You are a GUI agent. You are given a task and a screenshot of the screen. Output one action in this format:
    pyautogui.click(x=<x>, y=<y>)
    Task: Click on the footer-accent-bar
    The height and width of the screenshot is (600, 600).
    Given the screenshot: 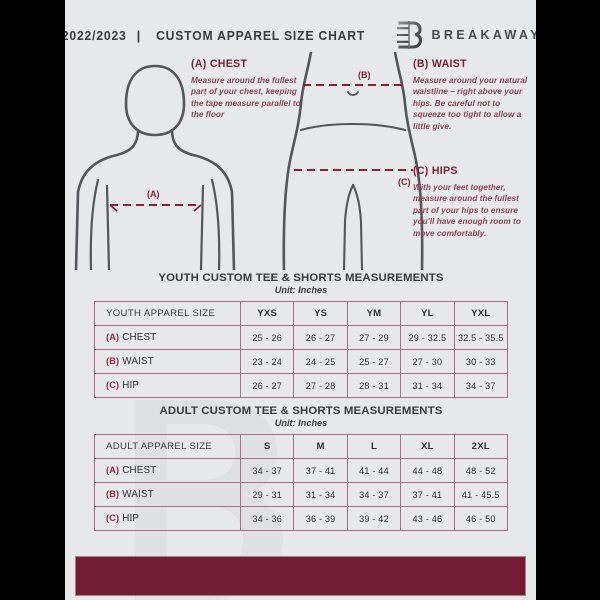 What is the action you would take?
    pyautogui.click(x=300, y=576)
    